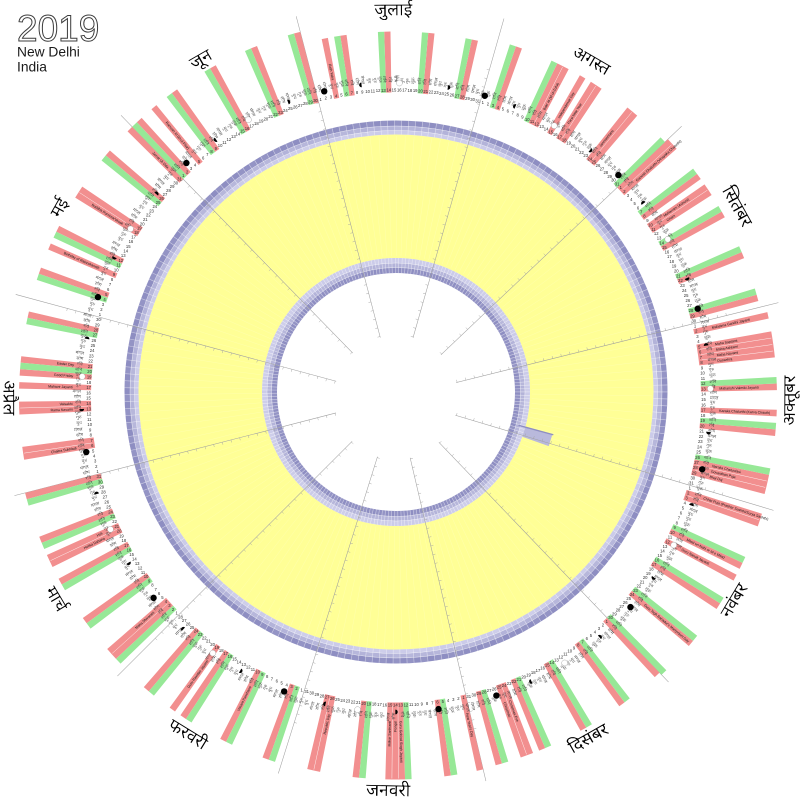  Describe the element at coordinates (60, 386) in the screenshot. I see `svg-text: Mahavir Jayanti` at that location.